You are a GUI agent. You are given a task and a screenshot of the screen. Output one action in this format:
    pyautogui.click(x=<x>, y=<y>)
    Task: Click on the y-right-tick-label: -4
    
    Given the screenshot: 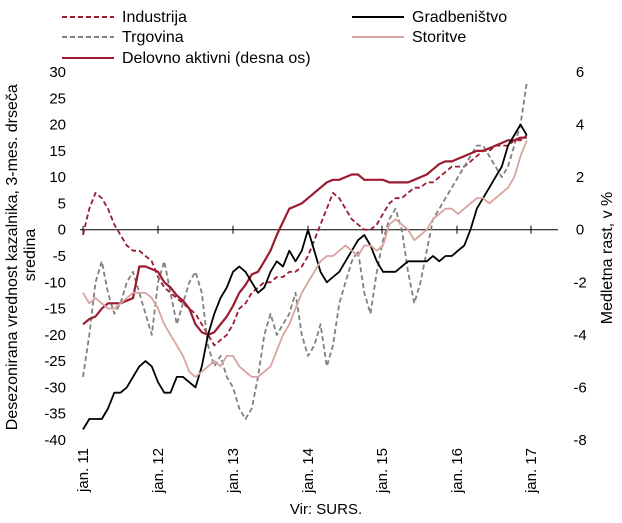 What is the action you would take?
    pyautogui.click(x=579, y=335)
    